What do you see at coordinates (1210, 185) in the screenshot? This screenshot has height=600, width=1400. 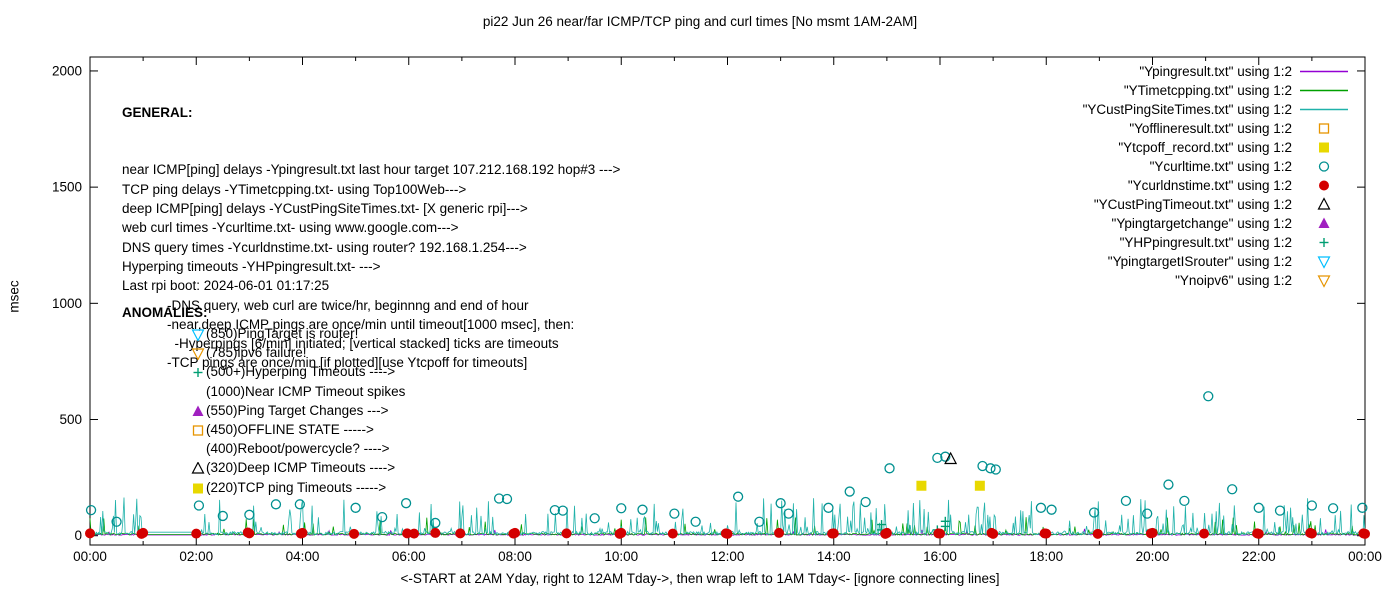 I see `legend-label: "Ycurldnstime.txt" using 1:2` at bounding box center [1210, 185].